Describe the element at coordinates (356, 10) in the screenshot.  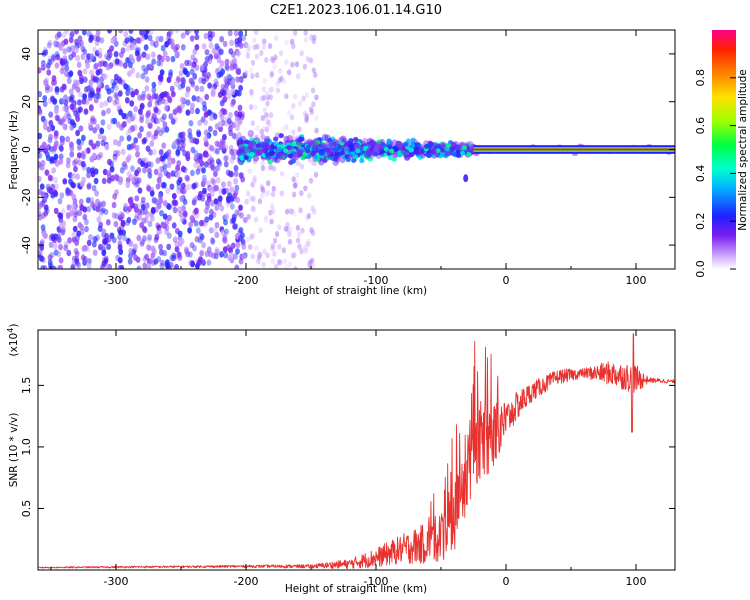
I see `figure-title: C2E1.2023.106.01.14.G10` at that location.